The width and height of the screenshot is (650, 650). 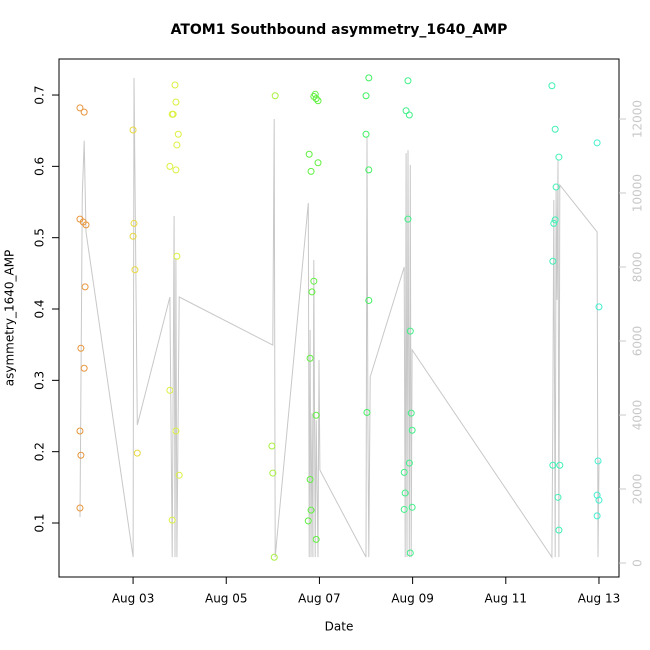 I want to click on x-tick-label: Aug 05, so click(x=226, y=599).